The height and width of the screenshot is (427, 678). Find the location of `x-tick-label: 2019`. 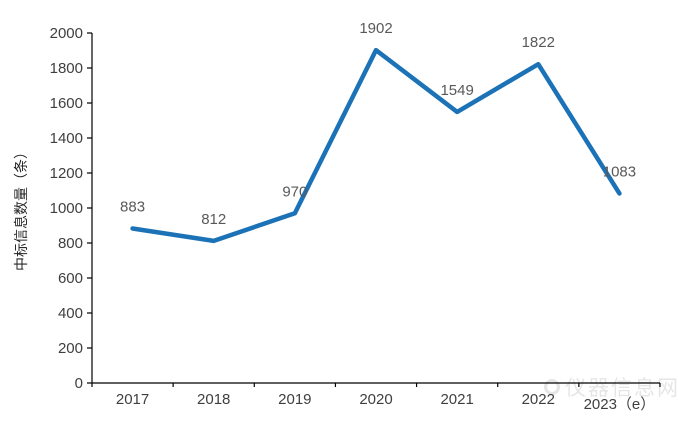

x-tick-label: 2019 is located at coordinates (294, 399).